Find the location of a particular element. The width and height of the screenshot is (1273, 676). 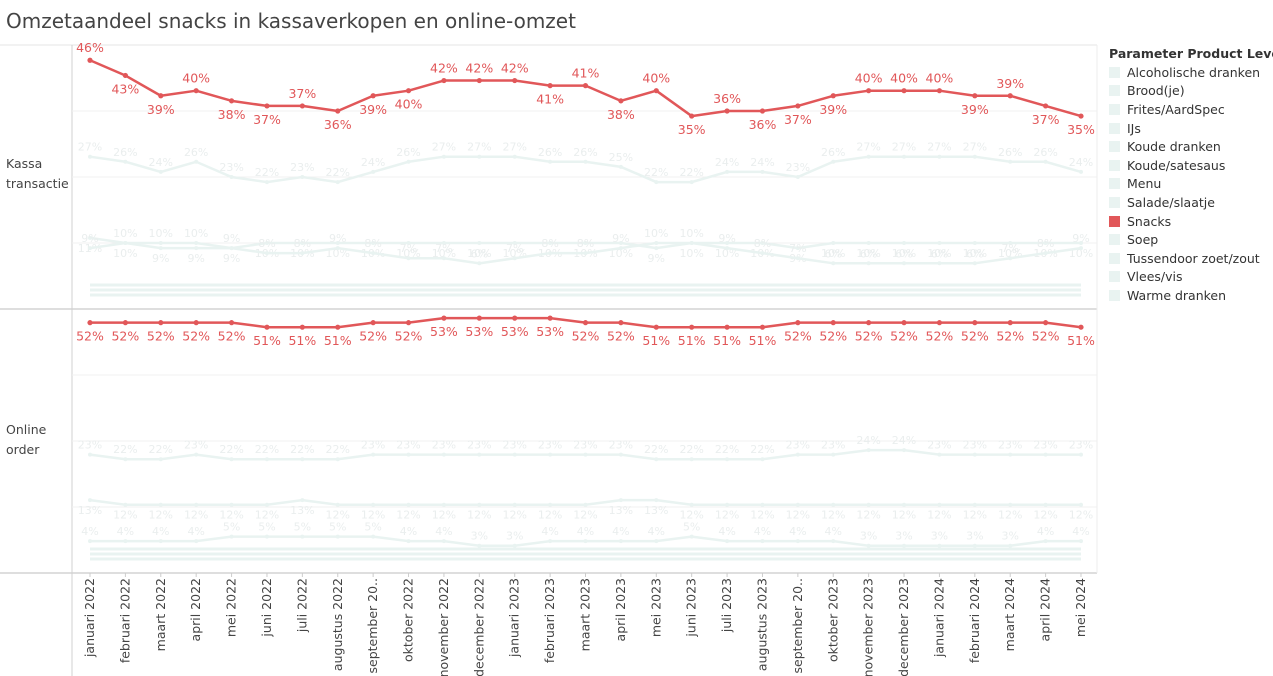

legend-item: Snacks is located at coordinates (1190, 221).